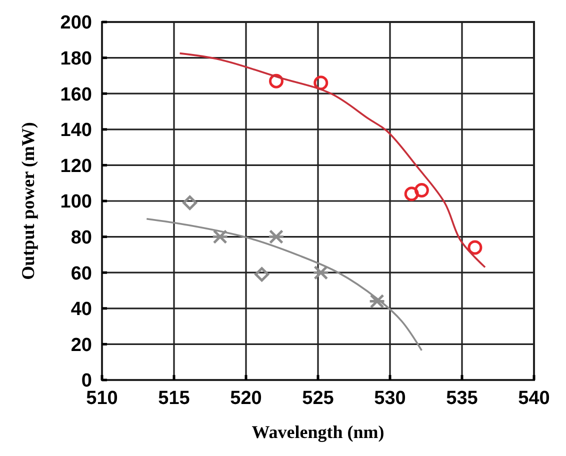 Image resolution: width=566 pixels, height=456 pixels. What do you see at coordinates (76, 95) in the screenshot?
I see `y-tick-label: 160` at bounding box center [76, 95].